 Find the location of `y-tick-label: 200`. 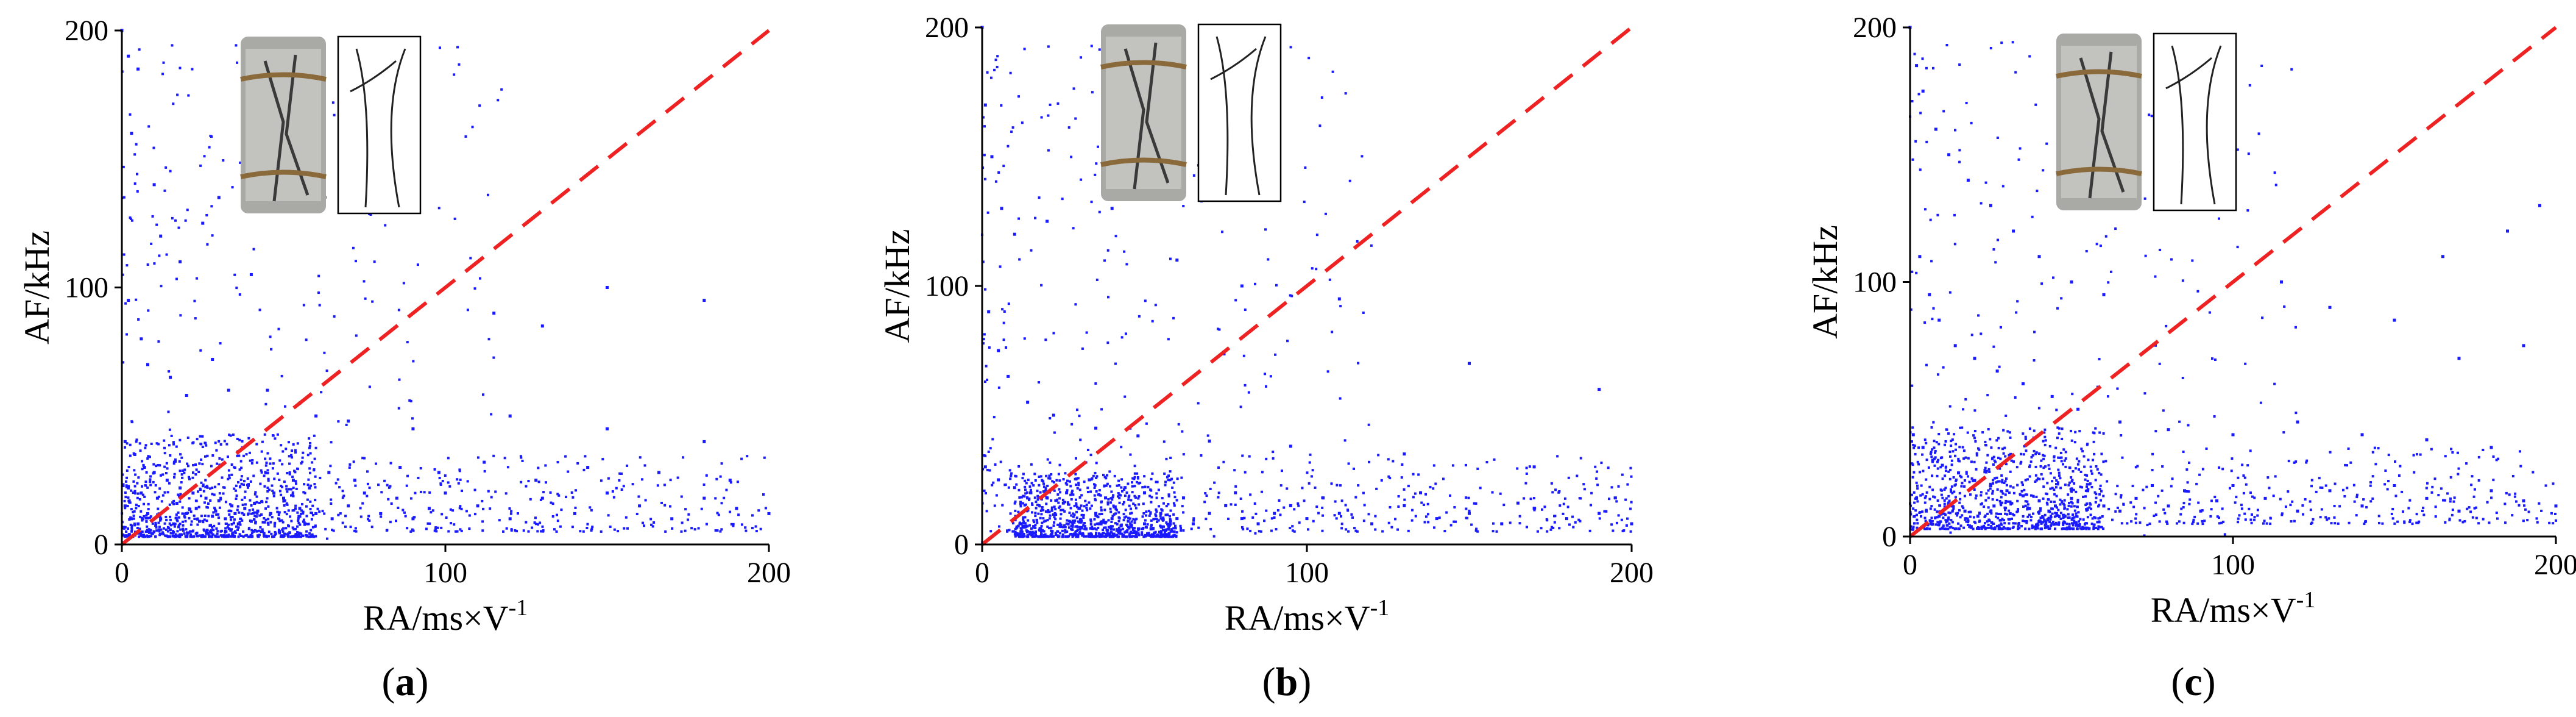

y-tick-label: 200 is located at coordinates (86, 31).